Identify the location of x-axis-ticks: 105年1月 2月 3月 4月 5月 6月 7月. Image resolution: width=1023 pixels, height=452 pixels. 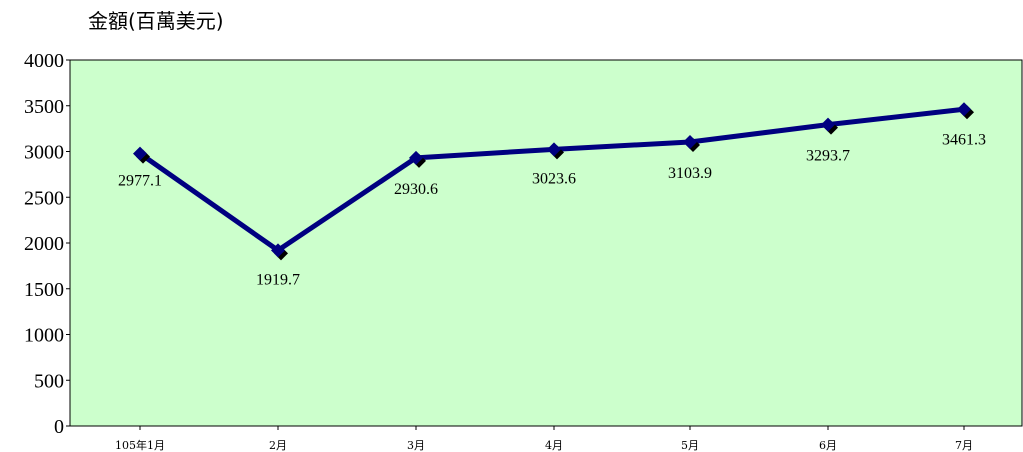
(544, 439).